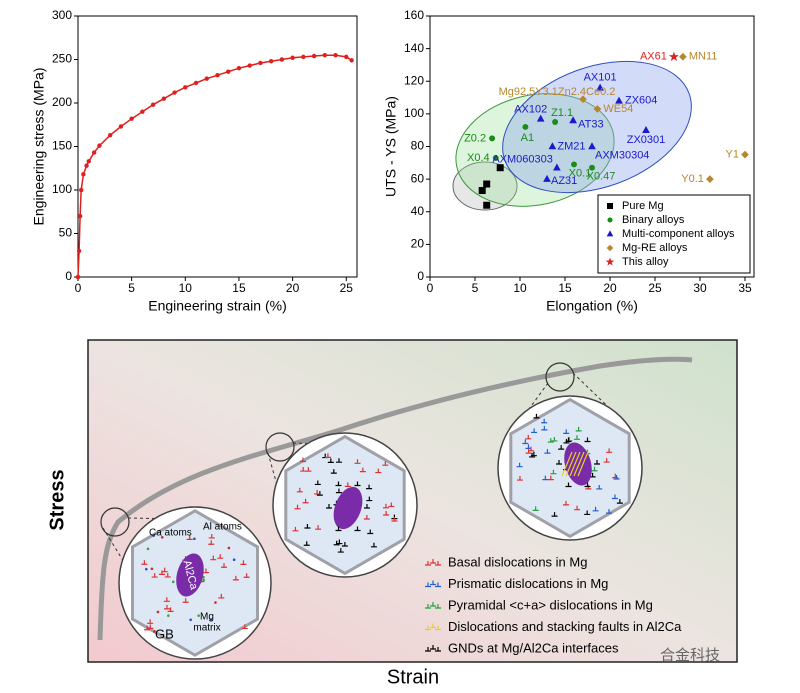 The image size is (800, 693). I want to click on y-tick-label: 0, so click(420, 276).